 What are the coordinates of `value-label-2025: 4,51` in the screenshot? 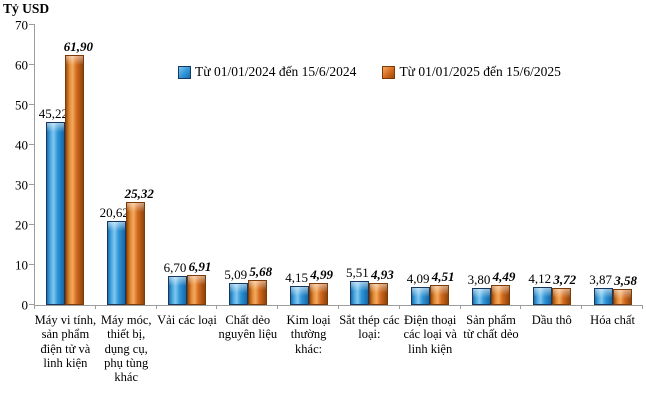 It's located at (443, 276).